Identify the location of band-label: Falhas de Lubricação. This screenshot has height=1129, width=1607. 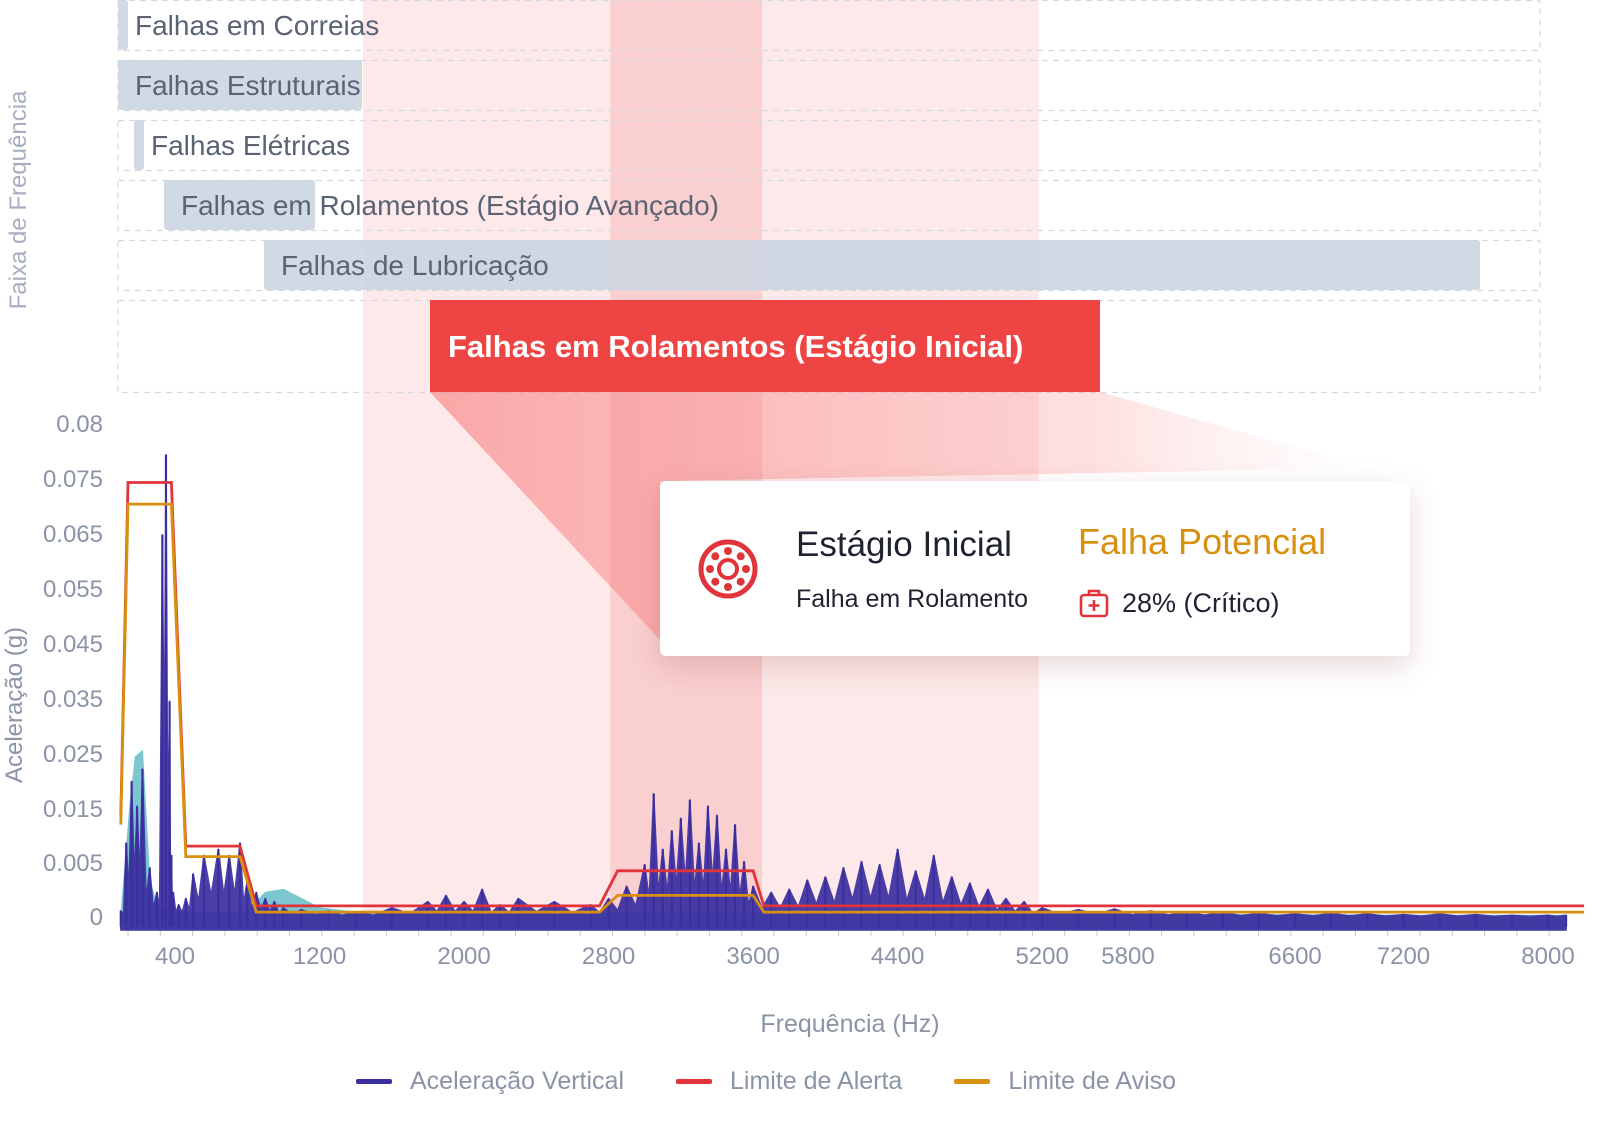
(415, 265).